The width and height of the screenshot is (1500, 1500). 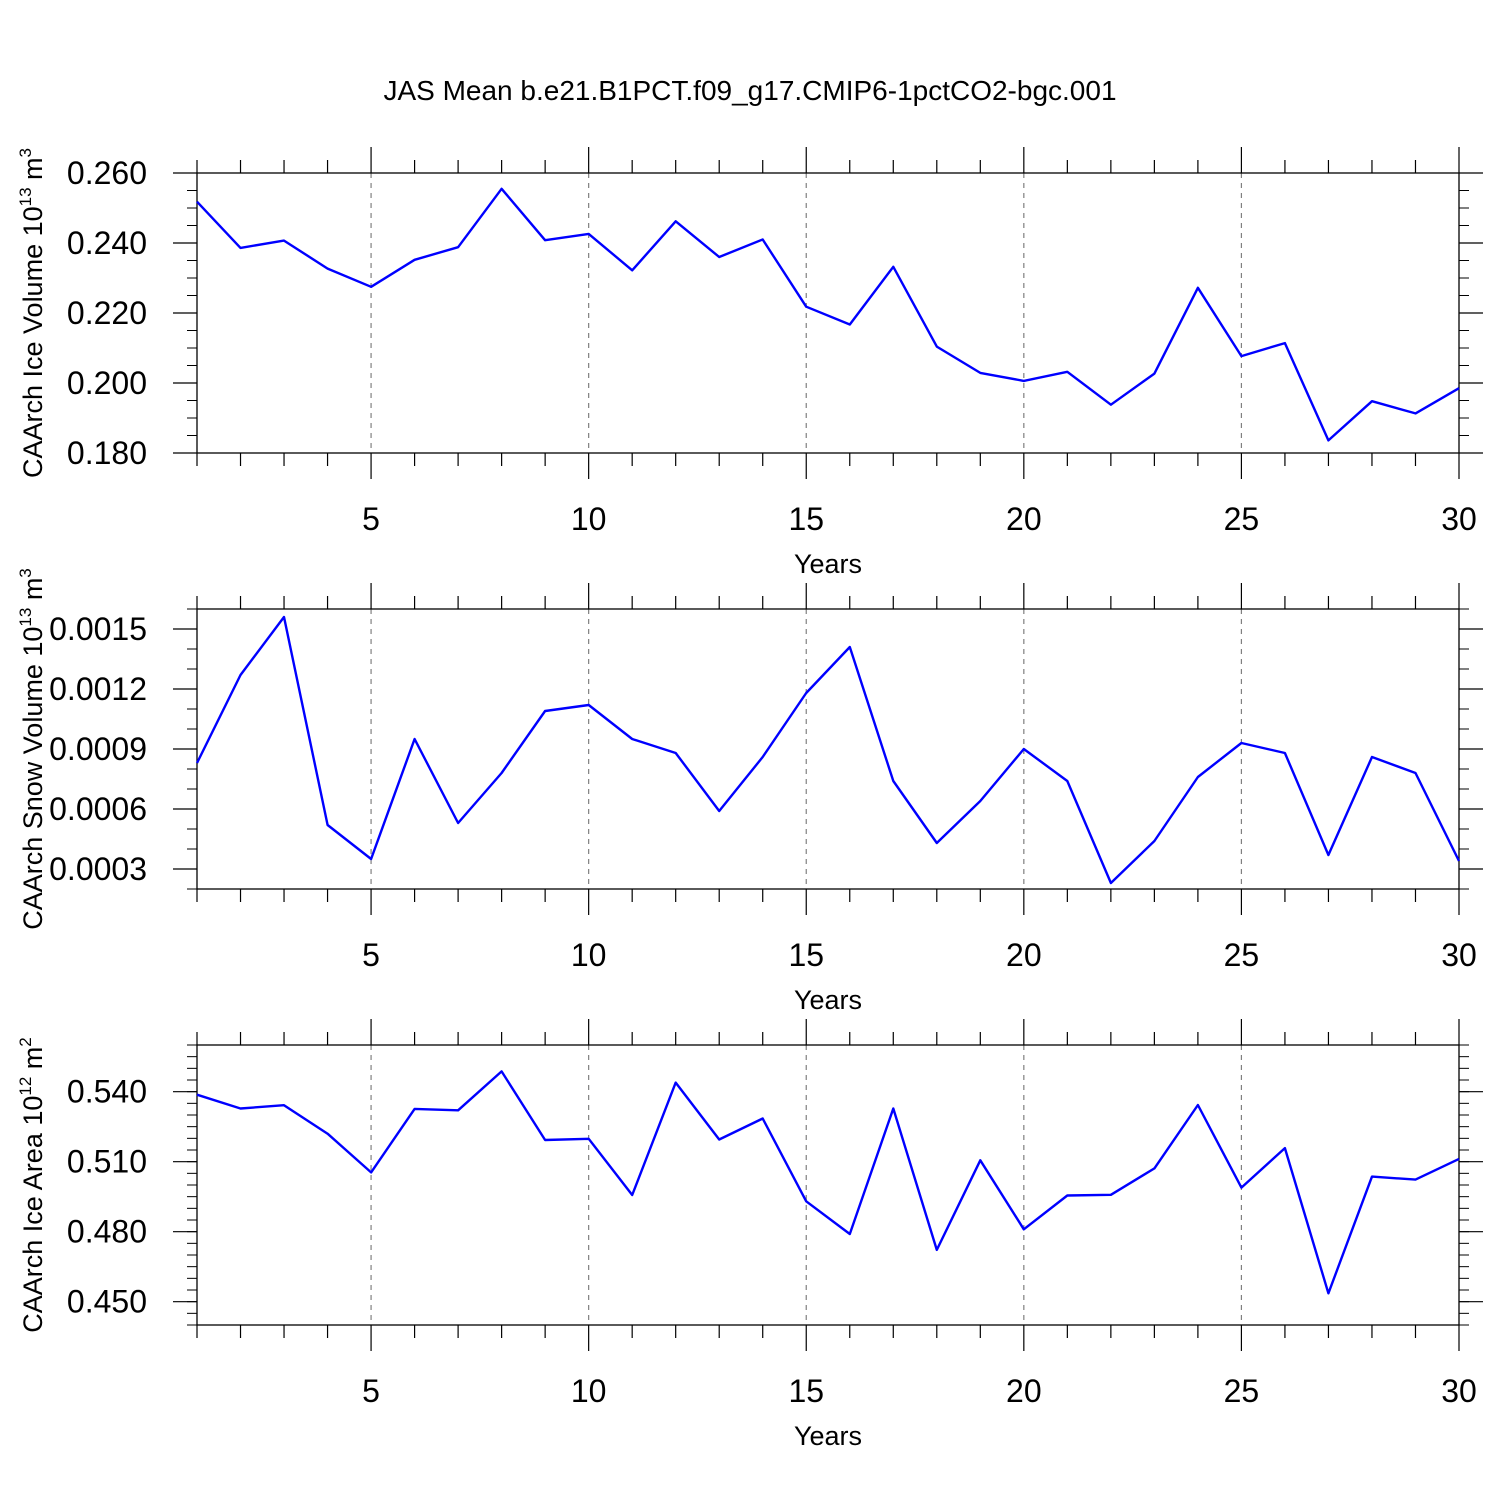 I want to click on y-tick-label: 0.0009, so click(x=98, y=749).